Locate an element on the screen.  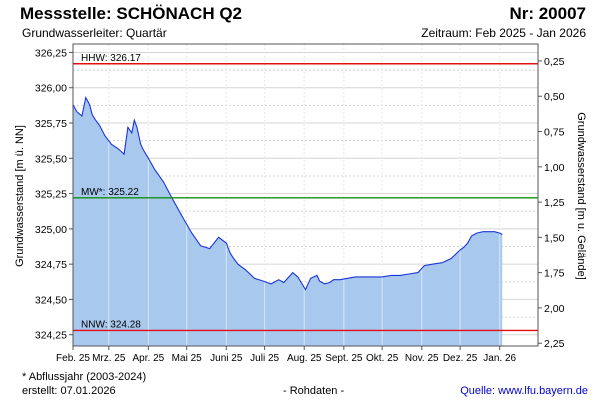
y2-tick-label: 2,25 is located at coordinates (554, 344).